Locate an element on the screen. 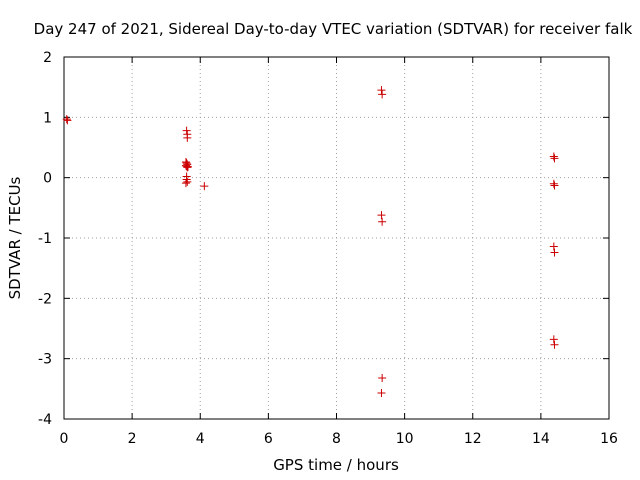 This screenshot has width=640, height=480. y-tick-label: 0 is located at coordinates (47, 179).